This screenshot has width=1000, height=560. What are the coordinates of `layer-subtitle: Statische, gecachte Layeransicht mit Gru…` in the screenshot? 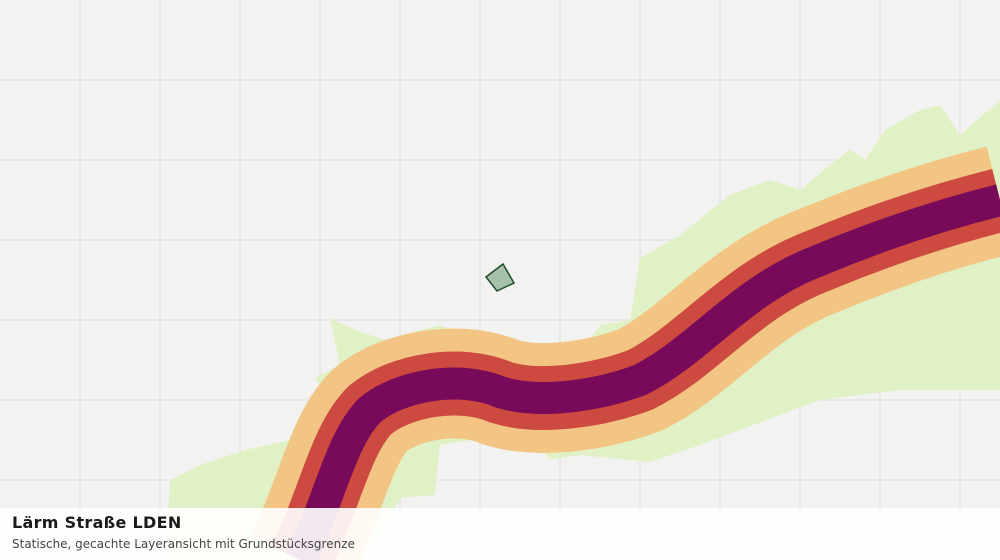 It's located at (183, 544).